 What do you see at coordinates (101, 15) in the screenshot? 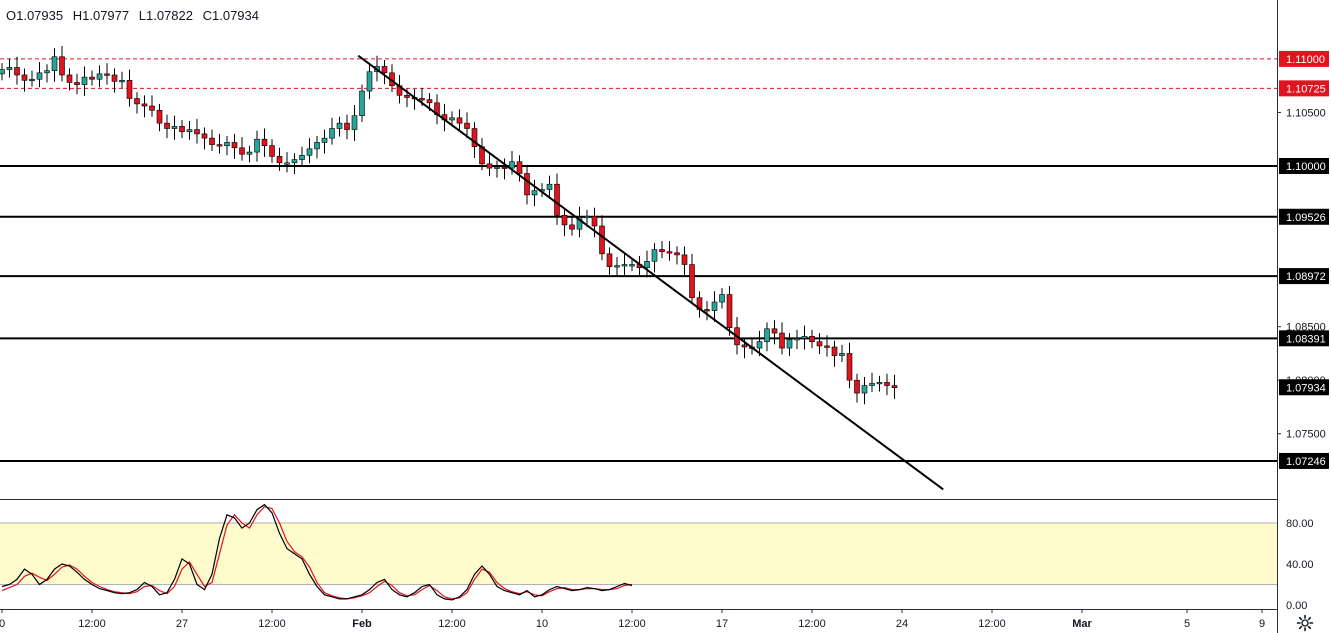
I see `ohlc-high: H1.07977` at bounding box center [101, 15].